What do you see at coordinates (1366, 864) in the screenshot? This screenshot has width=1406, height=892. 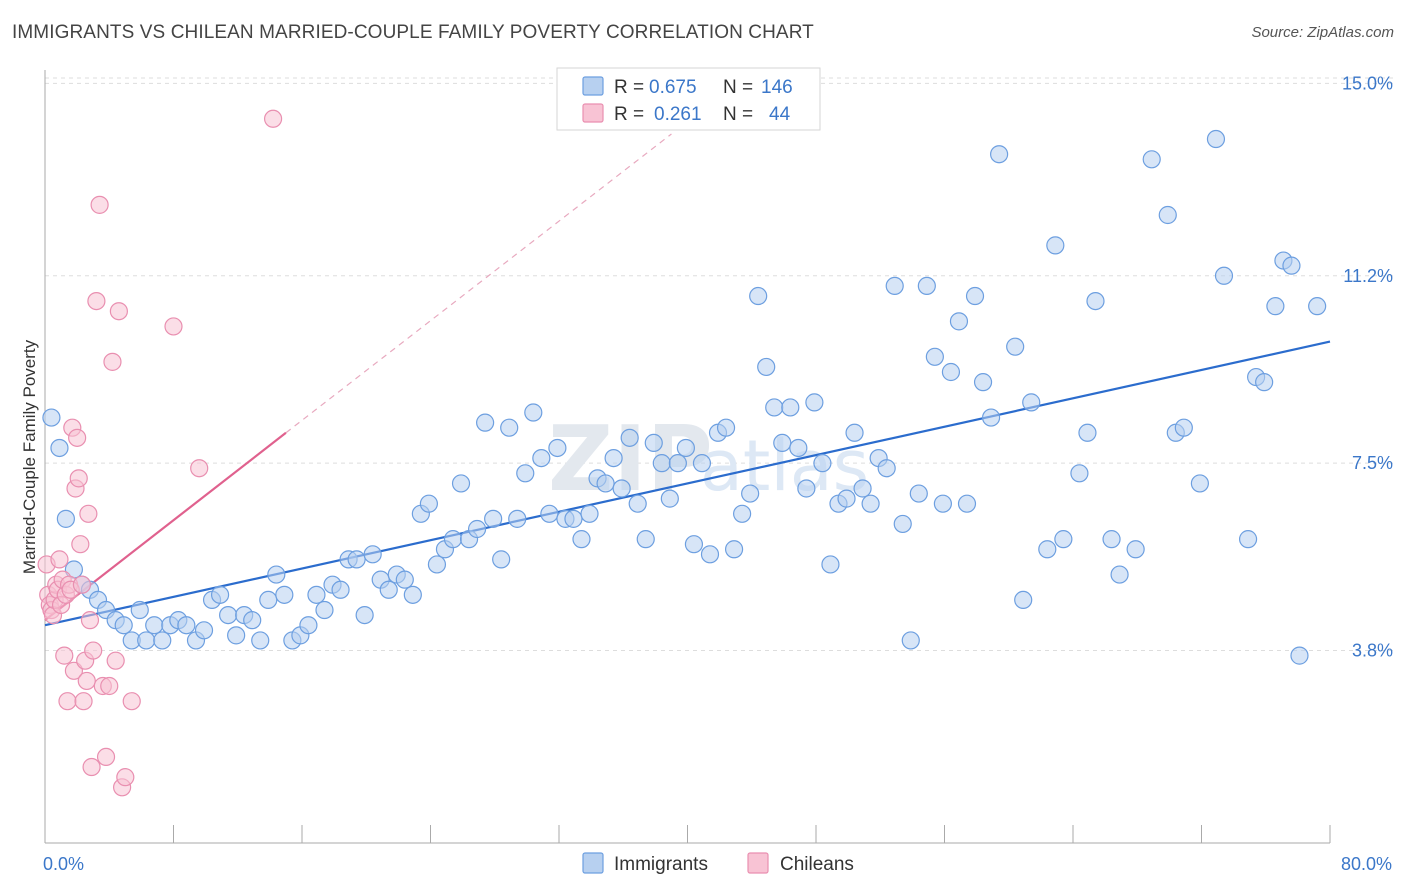 I see `x-tick-label: 80.0%` at bounding box center [1366, 864].